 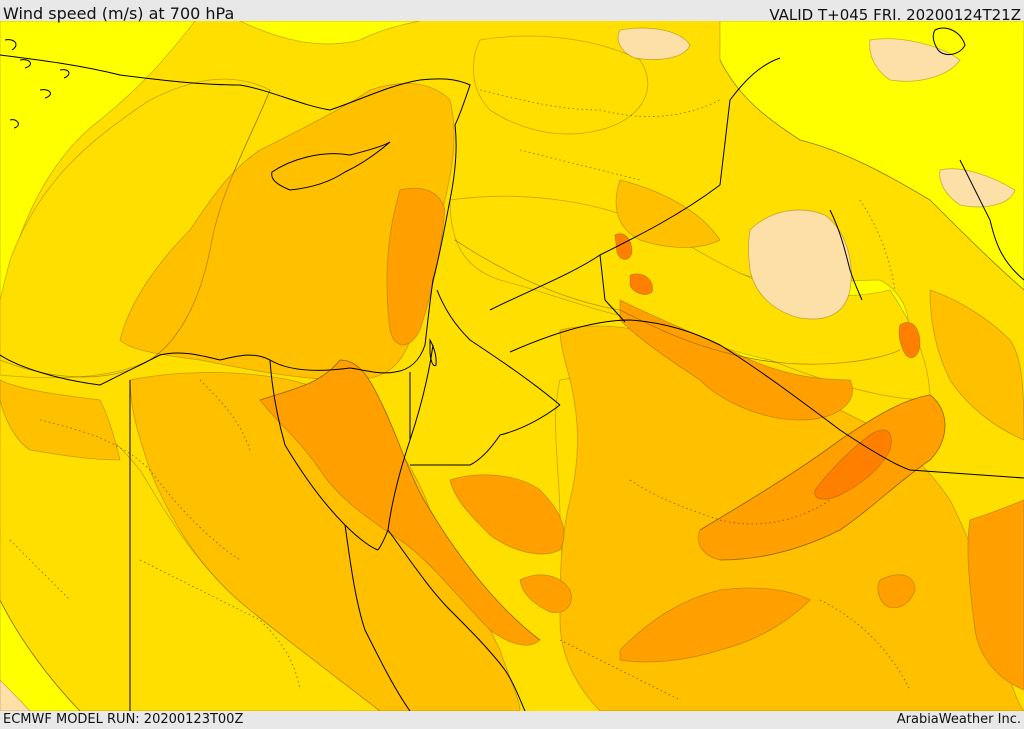 What do you see at coordinates (612, 288) in the screenshot?
I see `jordan-border-inner` at bounding box center [612, 288].